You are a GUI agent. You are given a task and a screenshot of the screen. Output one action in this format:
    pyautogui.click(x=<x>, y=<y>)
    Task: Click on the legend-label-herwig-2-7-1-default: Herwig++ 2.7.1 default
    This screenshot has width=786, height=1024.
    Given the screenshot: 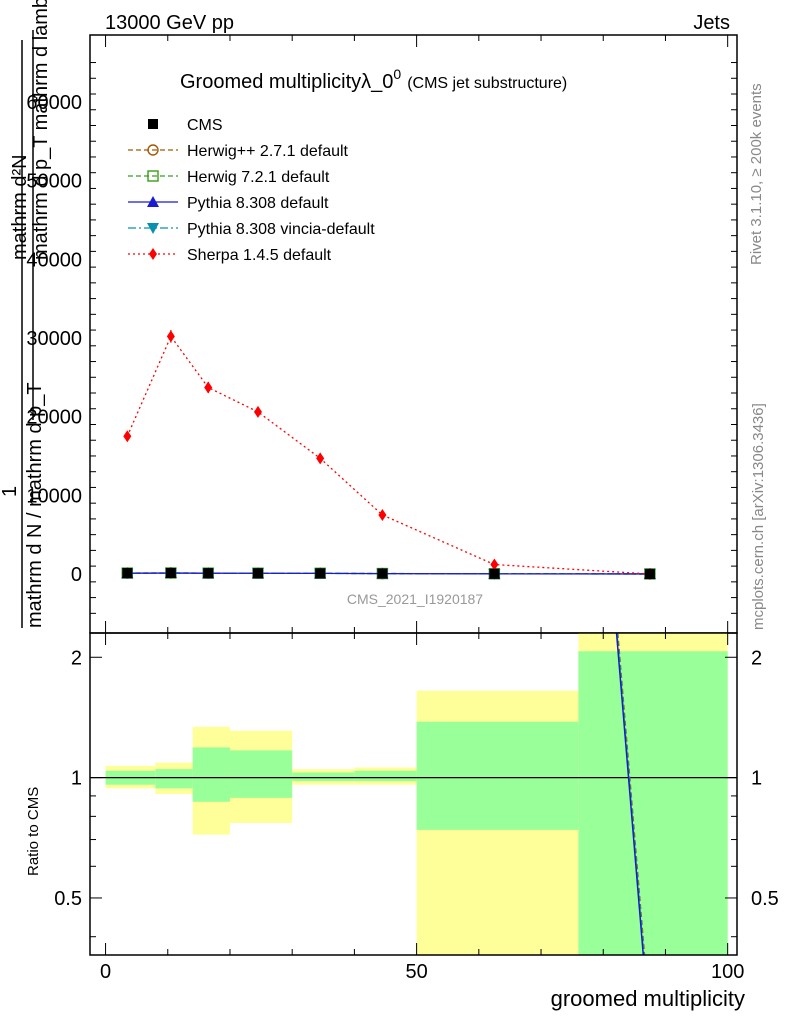 What is the action you would take?
    pyautogui.click(x=268, y=151)
    